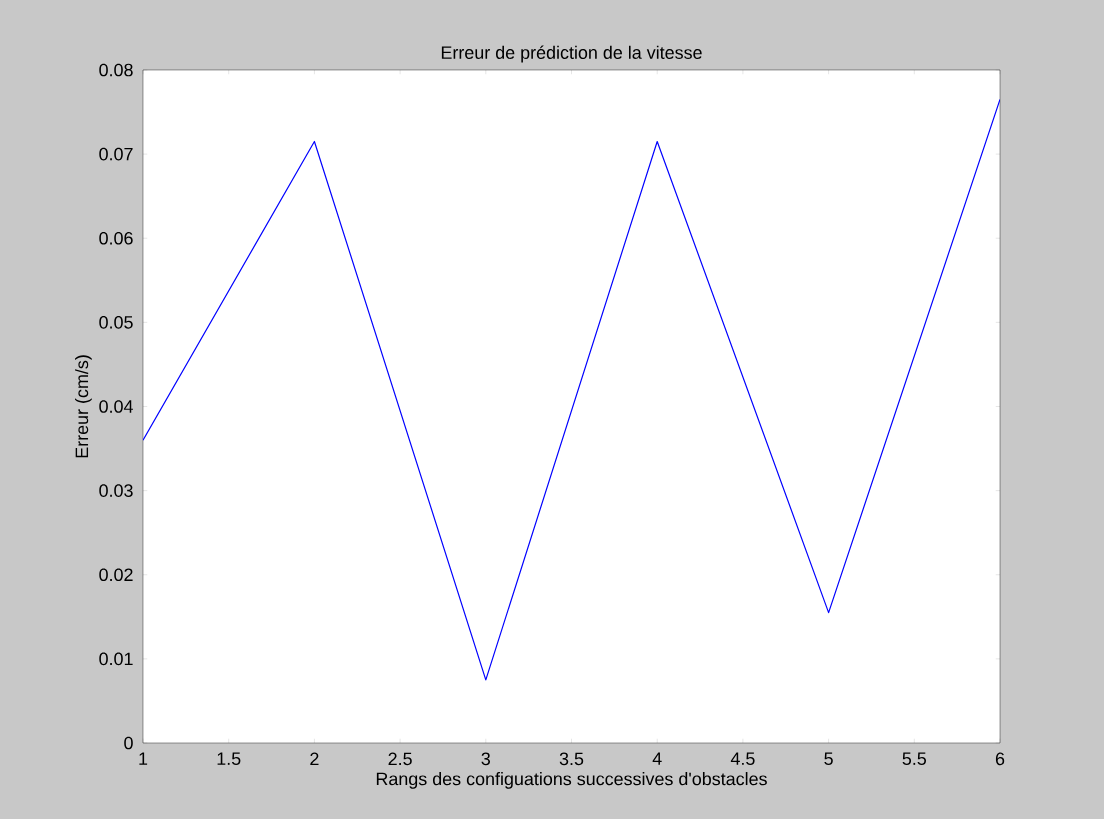 The image size is (1104, 819). I want to click on x-tick-label: 4, so click(657, 758).